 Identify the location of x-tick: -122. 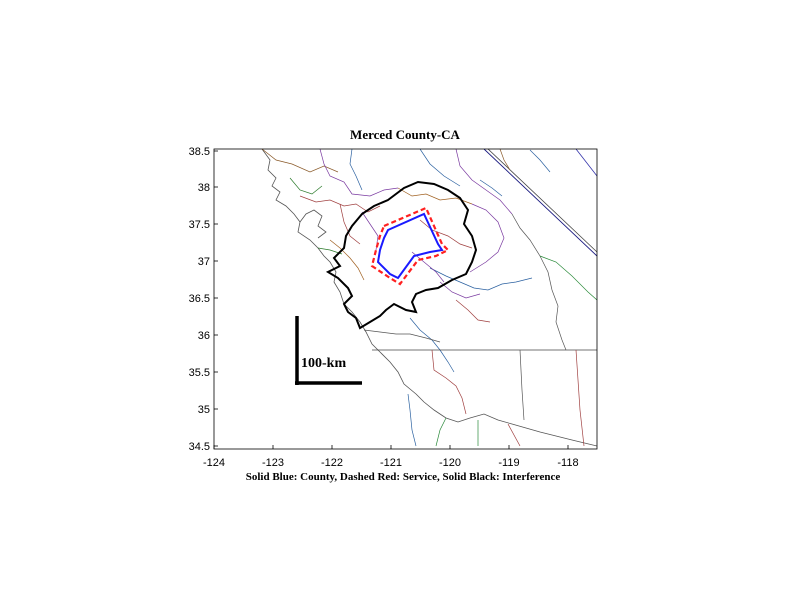
(332, 463).